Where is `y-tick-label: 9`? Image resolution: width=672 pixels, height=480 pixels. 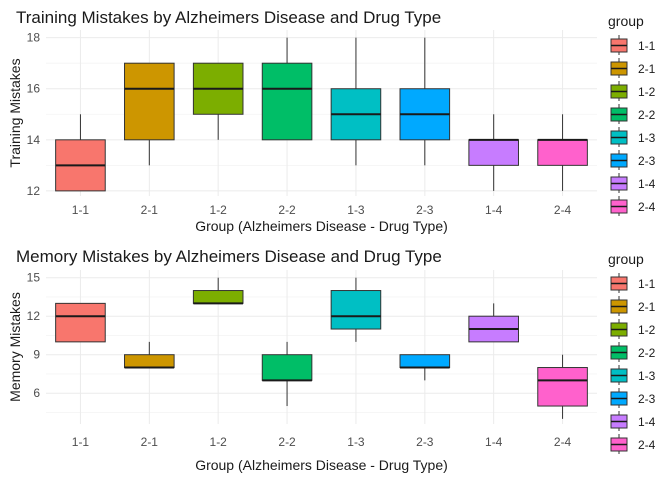 y-tick-label: 9 is located at coordinates (36, 355).